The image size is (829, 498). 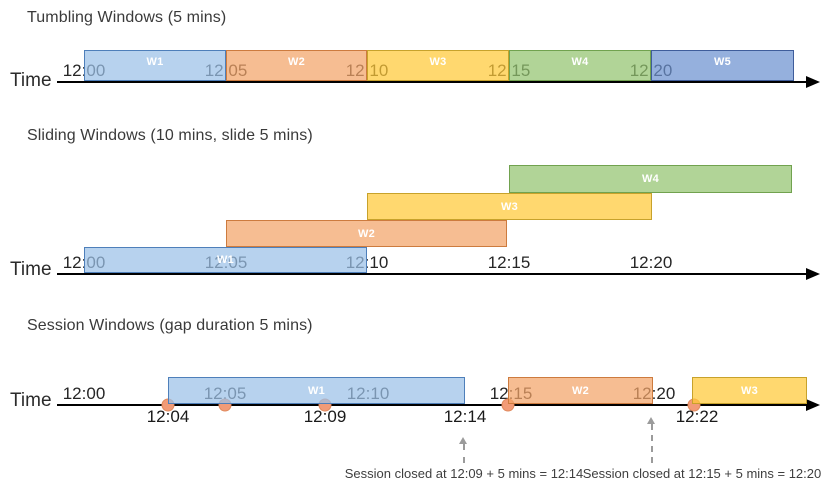 What do you see at coordinates (170, 135) in the screenshot?
I see `sliding-section-title: Sliding Windows (10 mins, slide 5 mins)` at bounding box center [170, 135].